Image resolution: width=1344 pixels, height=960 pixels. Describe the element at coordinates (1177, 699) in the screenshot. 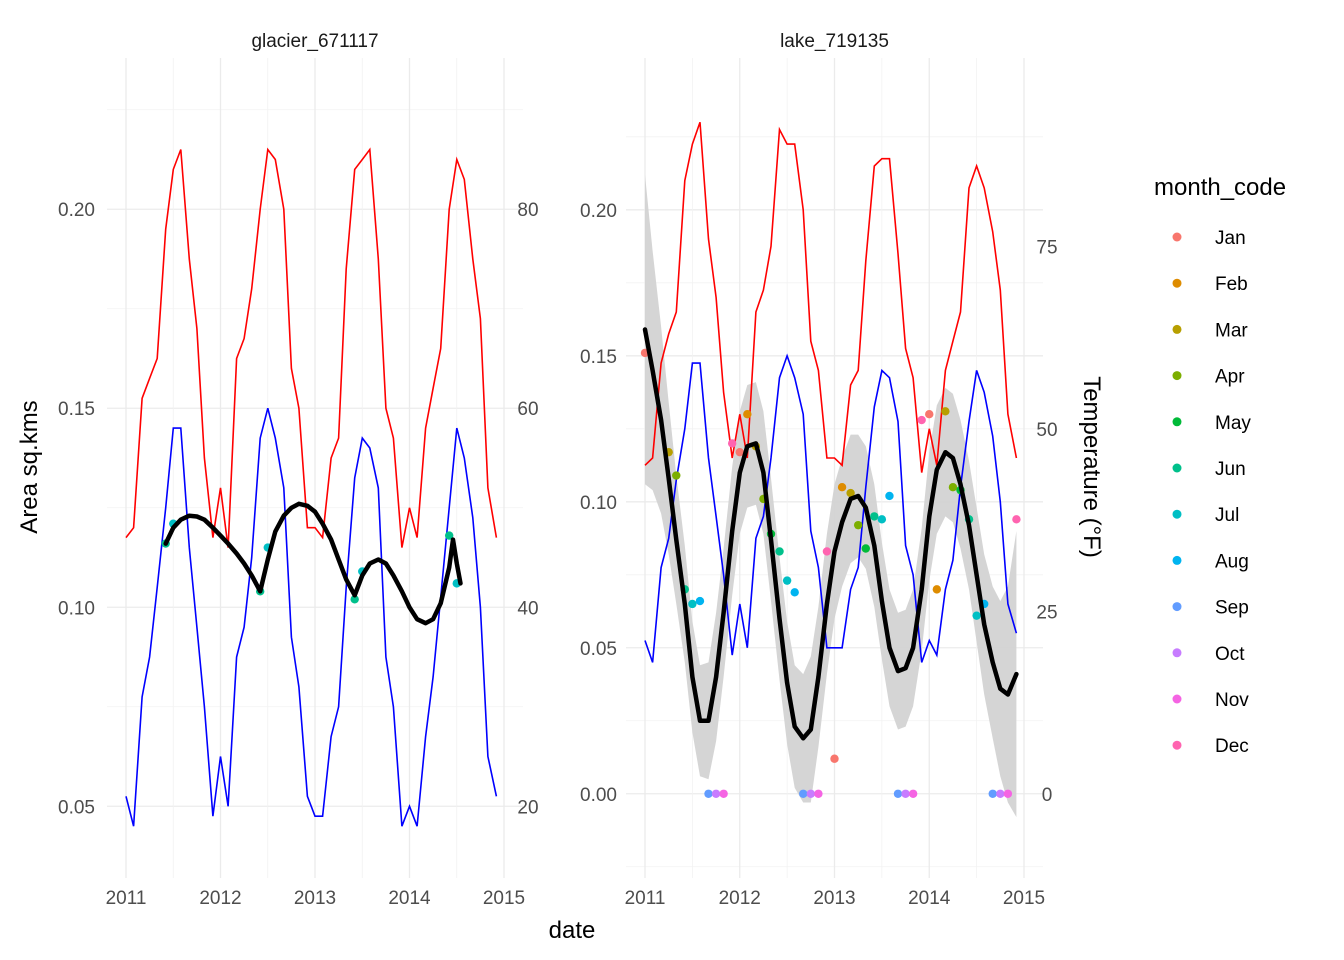

I see `legend-key-nov` at that location.